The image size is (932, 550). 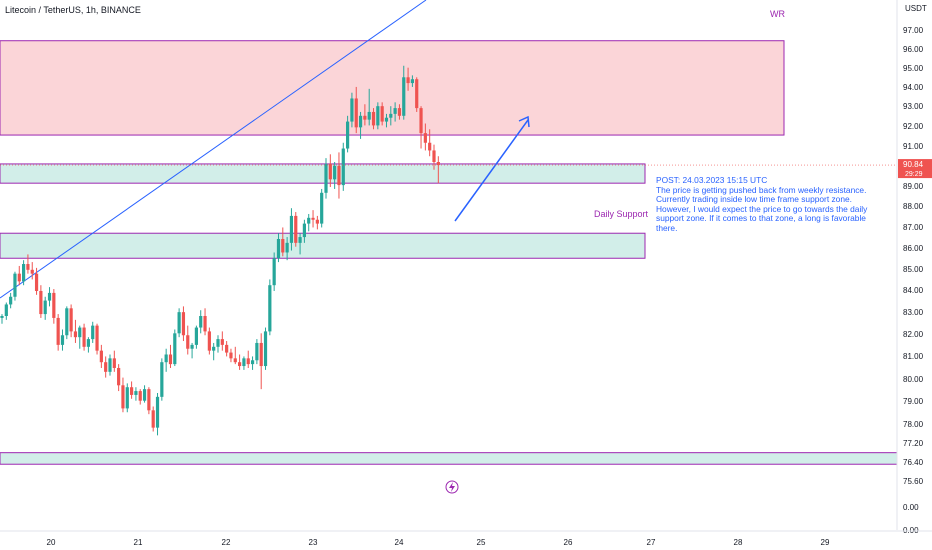 What do you see at coordinates (915, 169) in the screenshot?
I see `price-tag` at bounding box center [915, 169].